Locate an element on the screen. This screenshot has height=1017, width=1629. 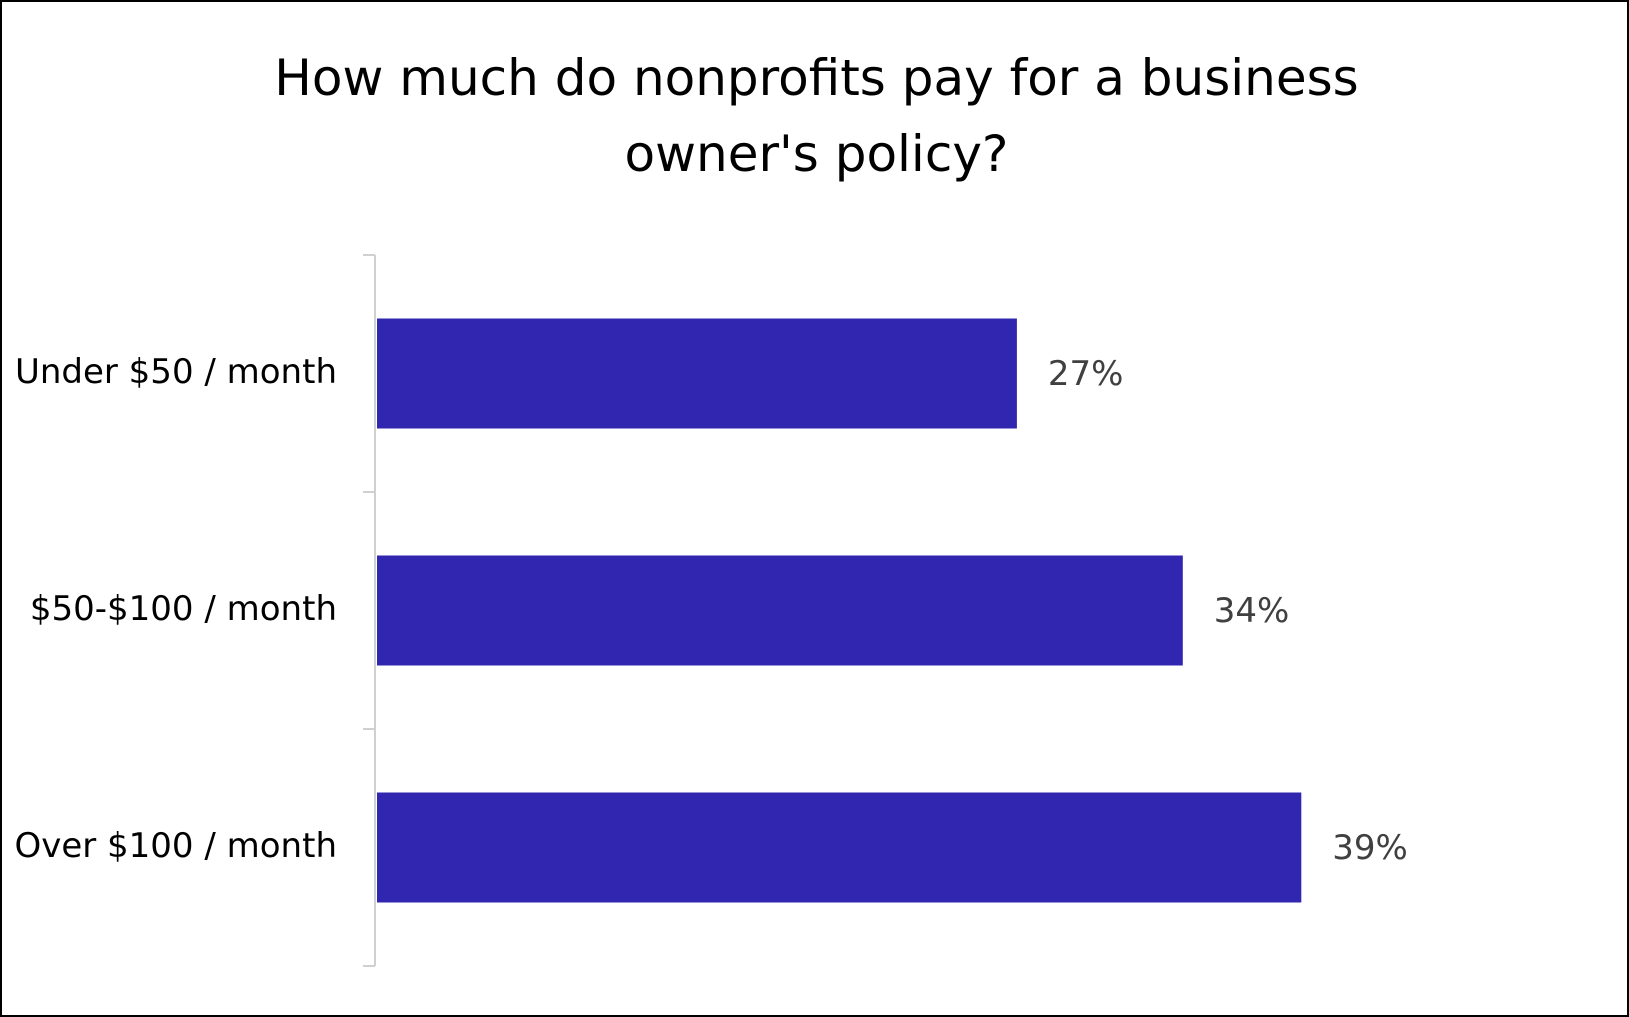
category-label: Under $50 / month is located at coordinates (176, 372).